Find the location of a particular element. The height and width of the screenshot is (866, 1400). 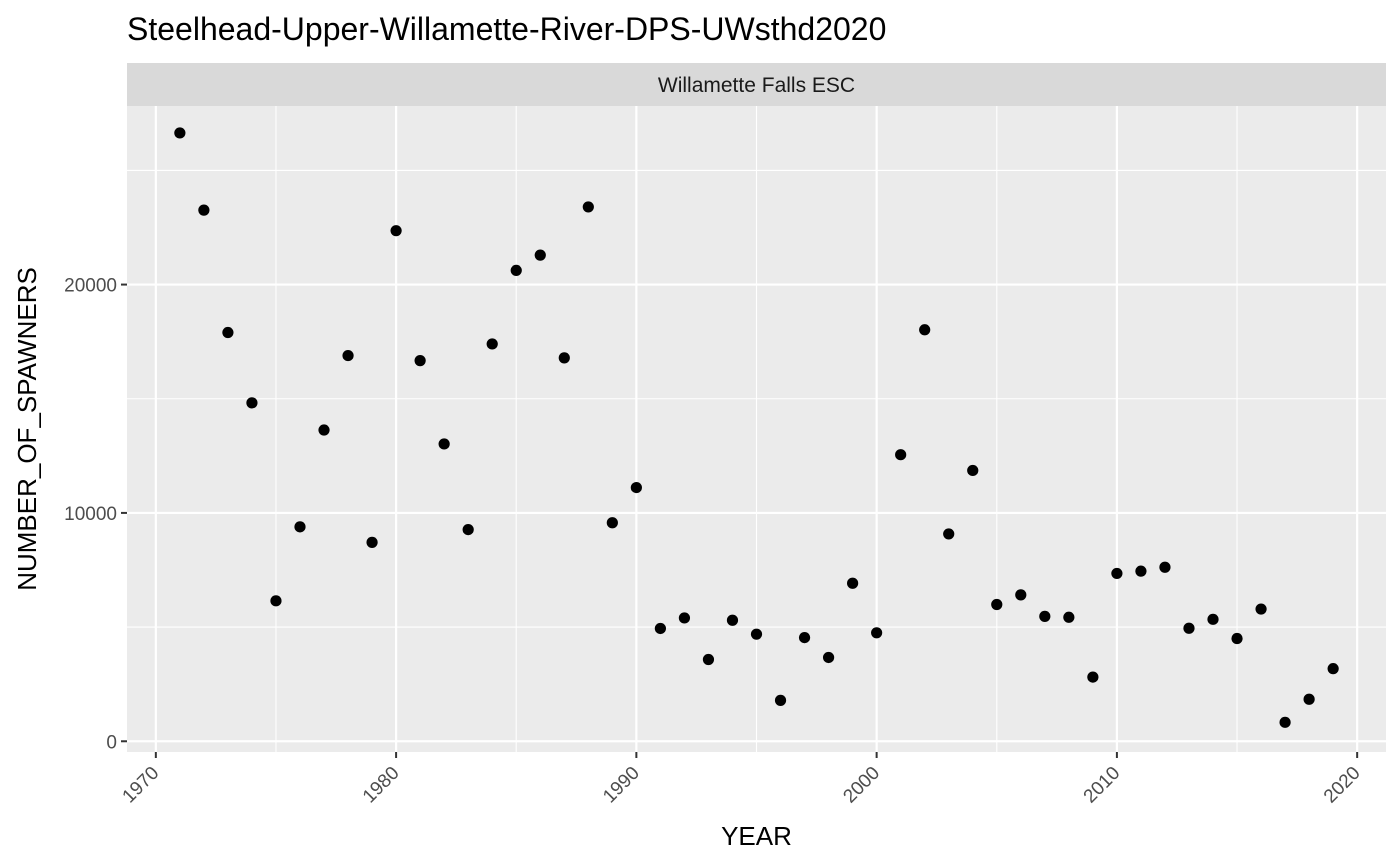

x-axis-title: YEAR is located at coordinates (756, 836).